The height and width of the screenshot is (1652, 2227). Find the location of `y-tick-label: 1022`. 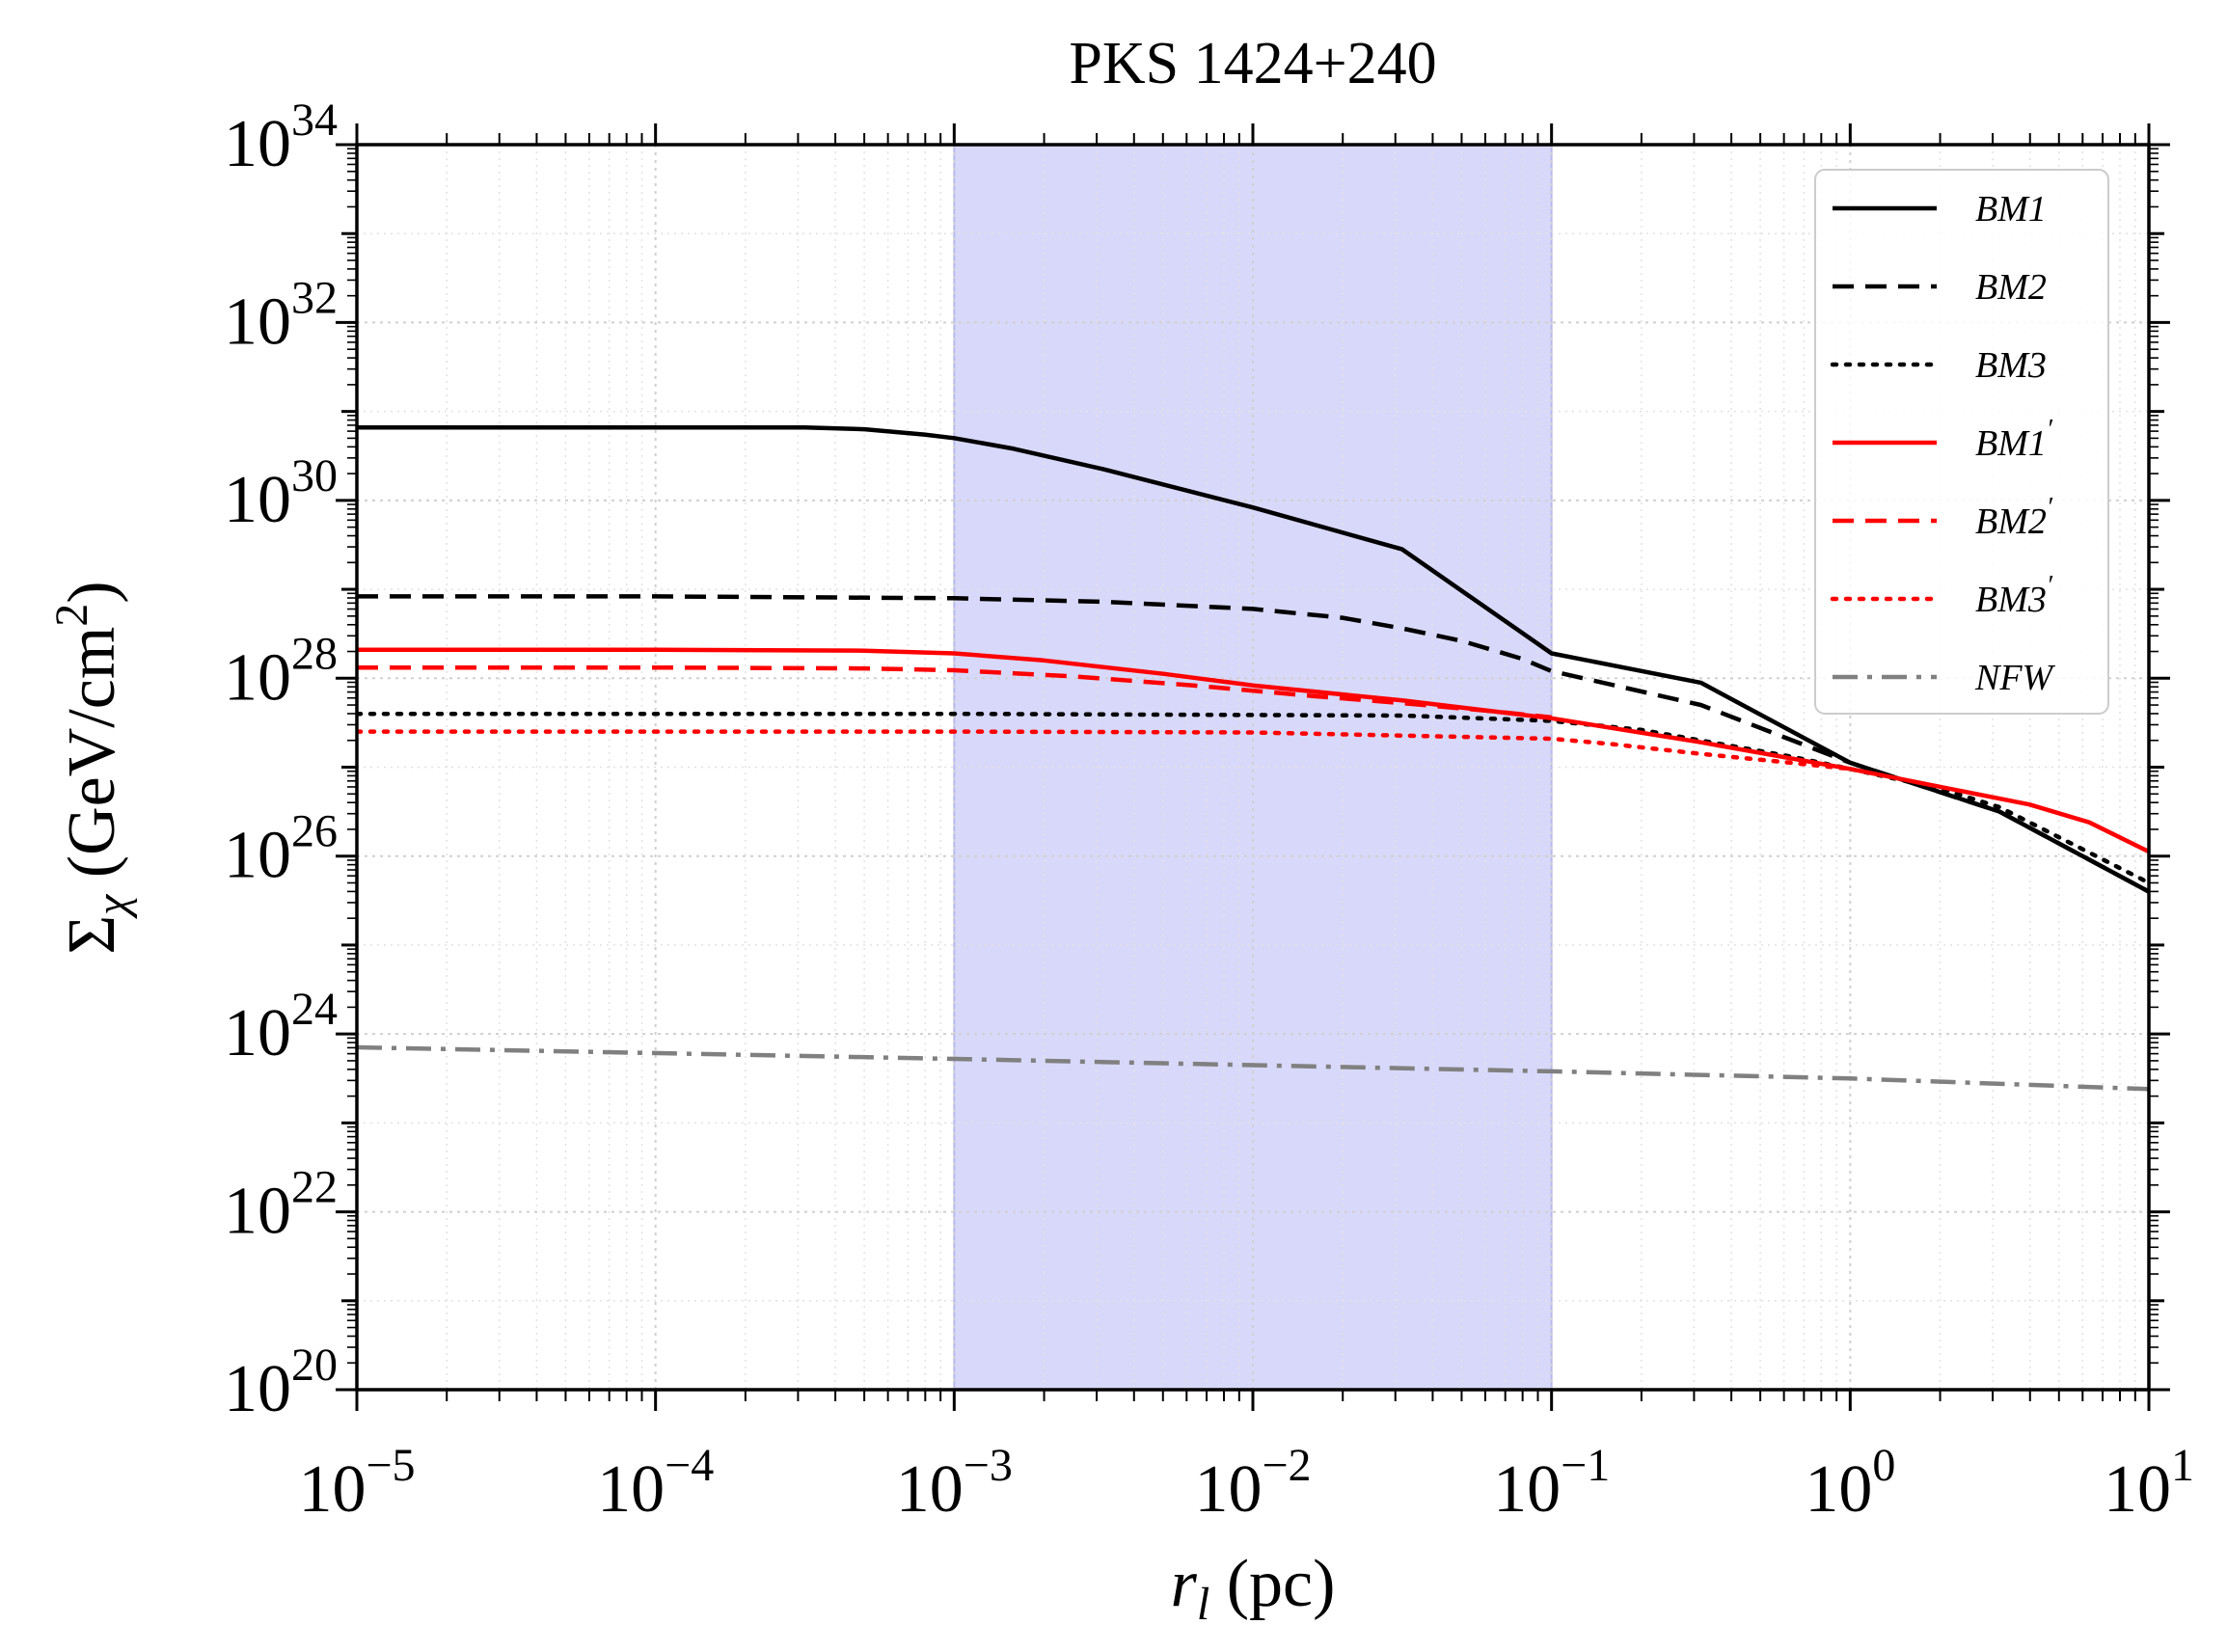

y-tick-label: 1022 is located at coordinates (281, 1205).